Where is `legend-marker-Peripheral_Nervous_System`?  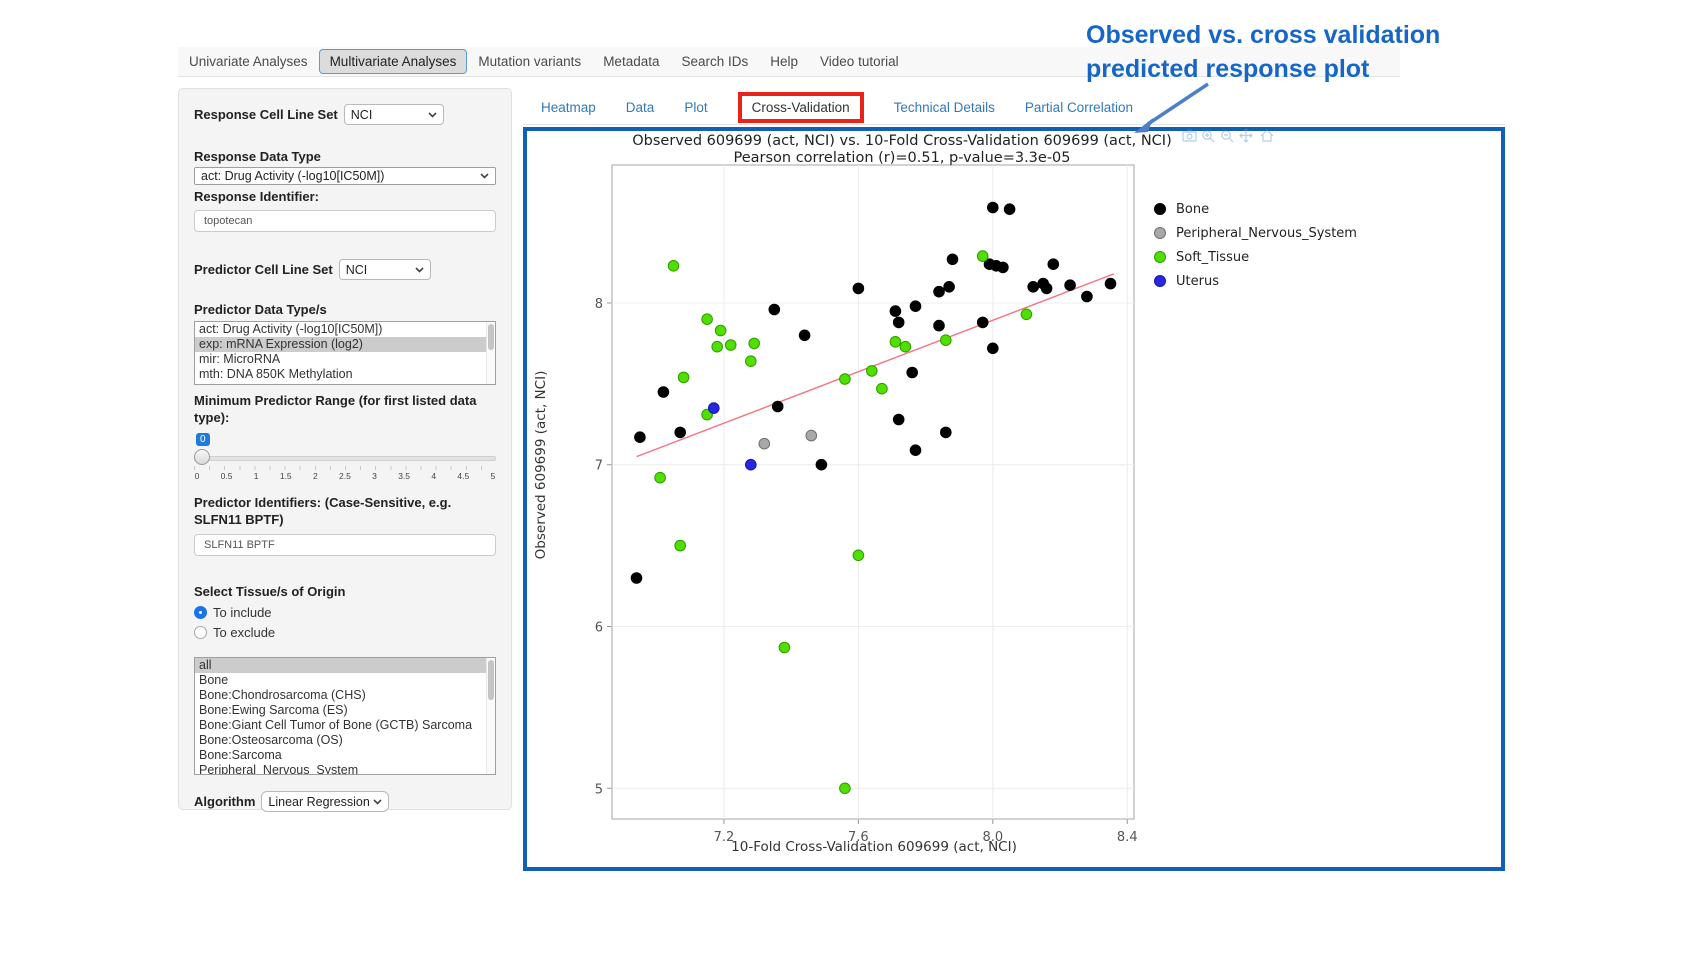
legend-marker-Peripheral_Nervous_System is located at coordinates (1160, 233).